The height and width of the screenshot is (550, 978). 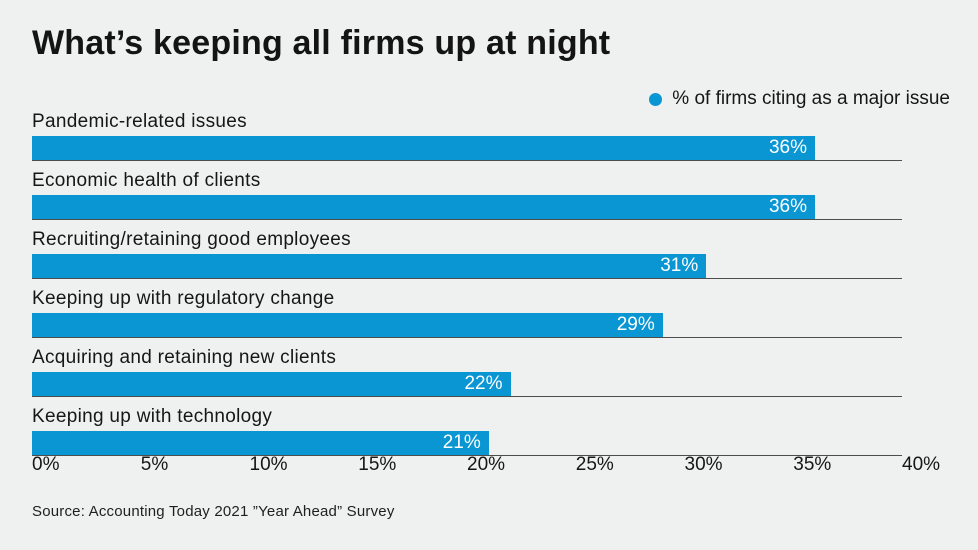 I want to click on bar-row: Keeping up with technology 21%, so click(x=467, y=430).